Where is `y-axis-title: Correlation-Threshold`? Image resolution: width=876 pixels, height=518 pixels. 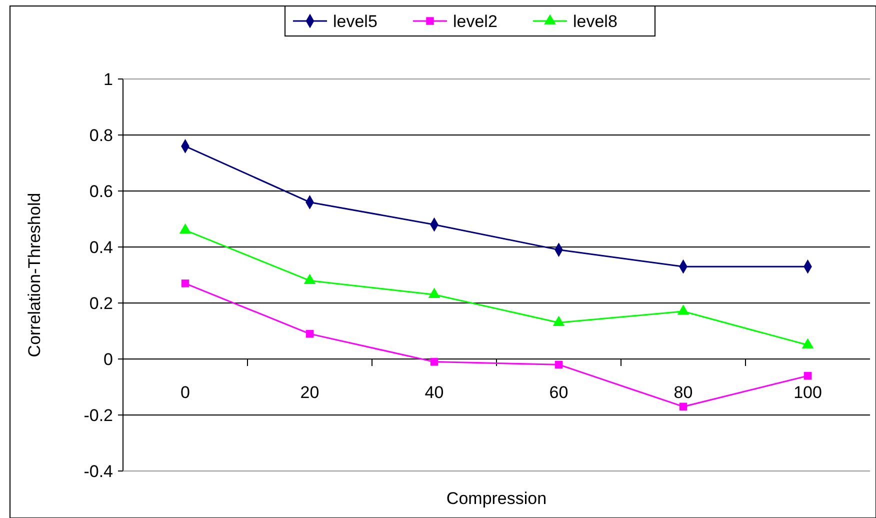
y-axis-title: Correlation-Threshold is located at coordinates (34, 275).